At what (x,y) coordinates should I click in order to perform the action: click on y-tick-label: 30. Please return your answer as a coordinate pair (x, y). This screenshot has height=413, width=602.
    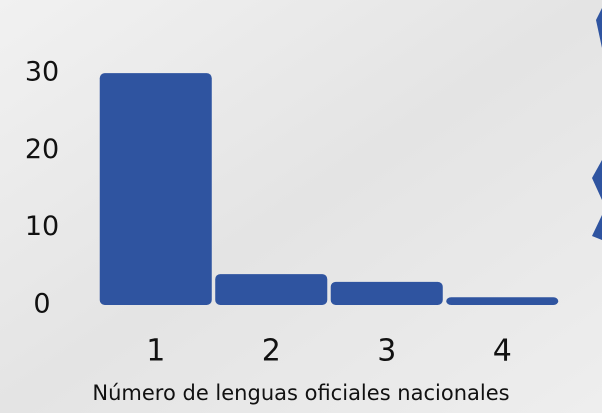
    Looking at the image, I should click on (42, 72).